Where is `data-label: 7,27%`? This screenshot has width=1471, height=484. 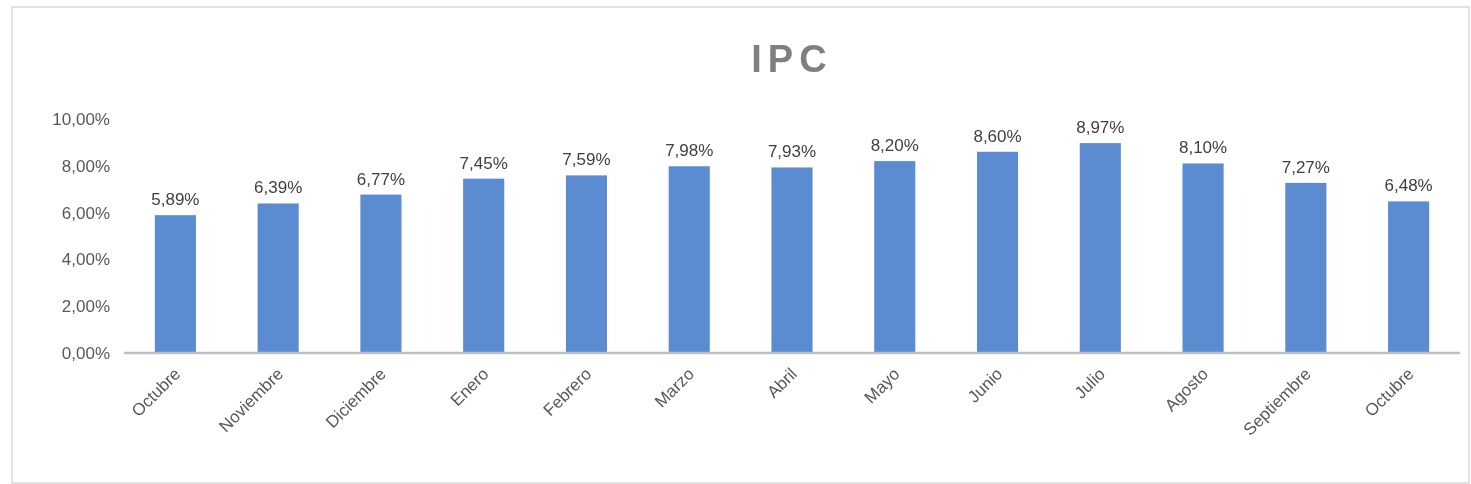 data-label: 7,27% is located at coordinates (1305, 167).